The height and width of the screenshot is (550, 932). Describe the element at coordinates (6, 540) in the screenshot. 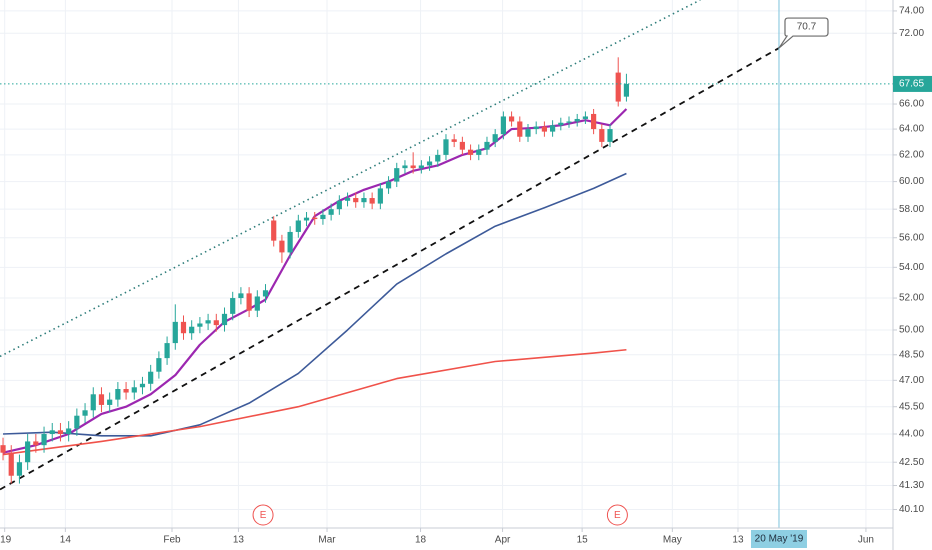

I see `x-tick-label: '19` at that location.